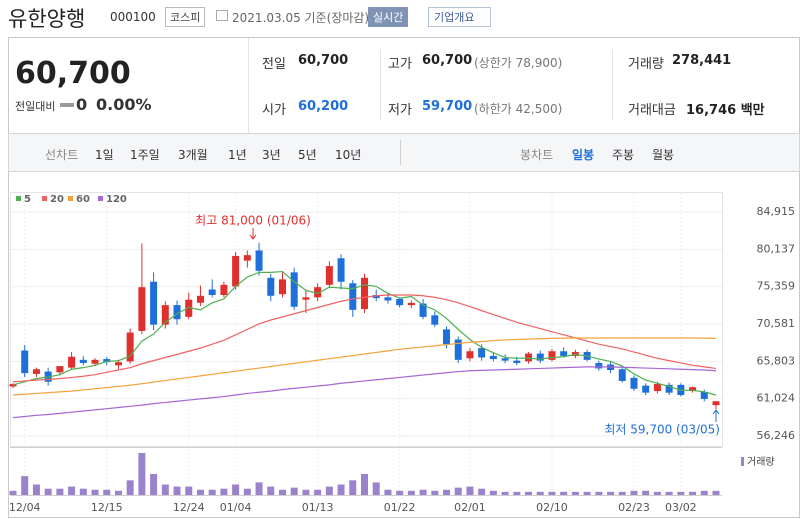  Describe the element at coordinates (133, 17) in the screenshot. I see `stock-code: 000100` at that location.